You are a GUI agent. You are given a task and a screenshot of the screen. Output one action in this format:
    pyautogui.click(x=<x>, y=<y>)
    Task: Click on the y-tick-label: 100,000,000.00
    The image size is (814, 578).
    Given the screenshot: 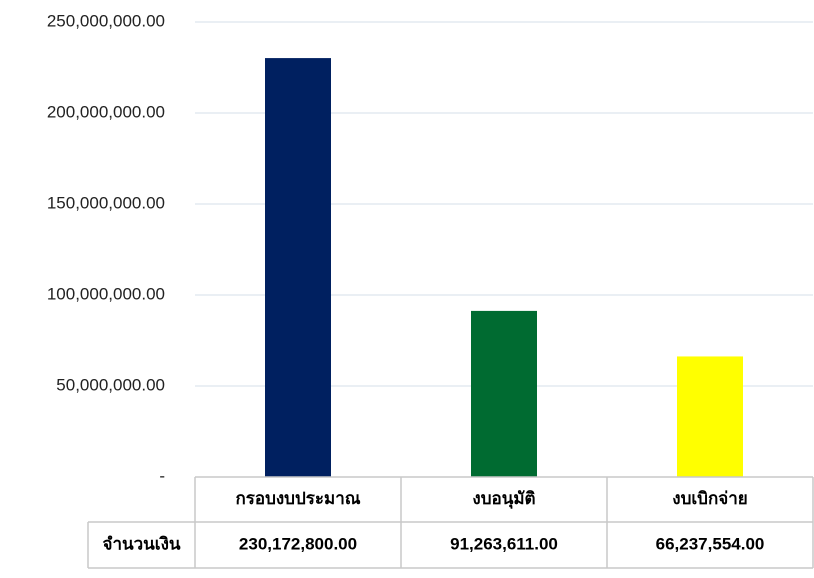 What is the action you would take?
    pyautogui.click(x=106, y=293)
    